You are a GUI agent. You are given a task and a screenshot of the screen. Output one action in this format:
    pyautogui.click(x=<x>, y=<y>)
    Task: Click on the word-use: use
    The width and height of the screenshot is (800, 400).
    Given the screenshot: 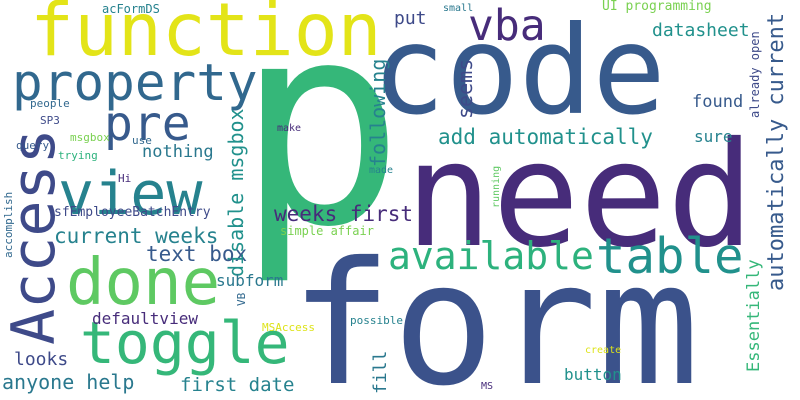 What is the action you would take?
    pyautogui.click(x=142, y=140)
    